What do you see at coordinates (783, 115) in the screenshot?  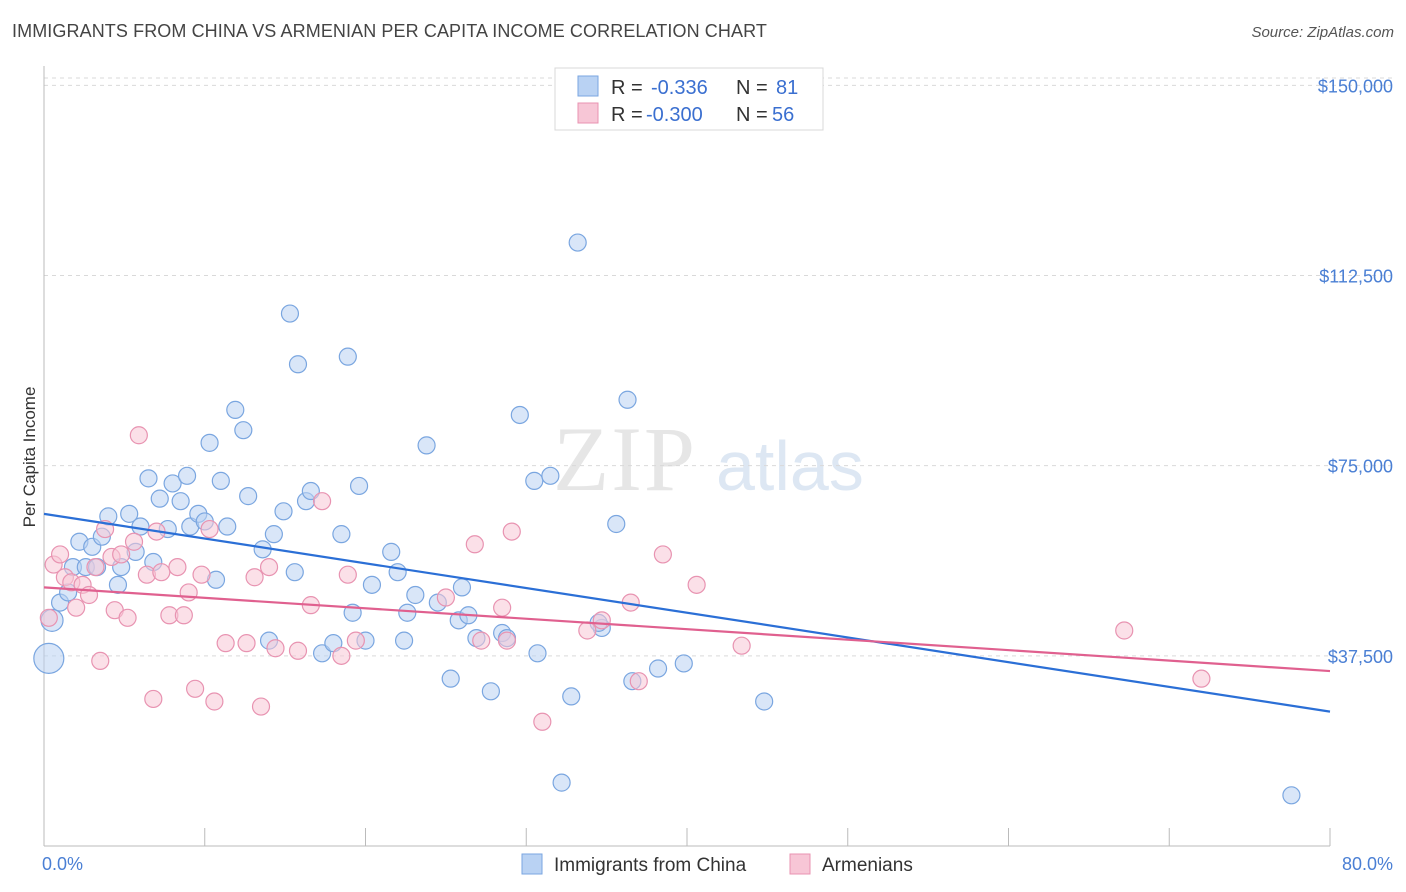 I see `stats-n-value-armenians: 56` at bounding box center [783, 115].